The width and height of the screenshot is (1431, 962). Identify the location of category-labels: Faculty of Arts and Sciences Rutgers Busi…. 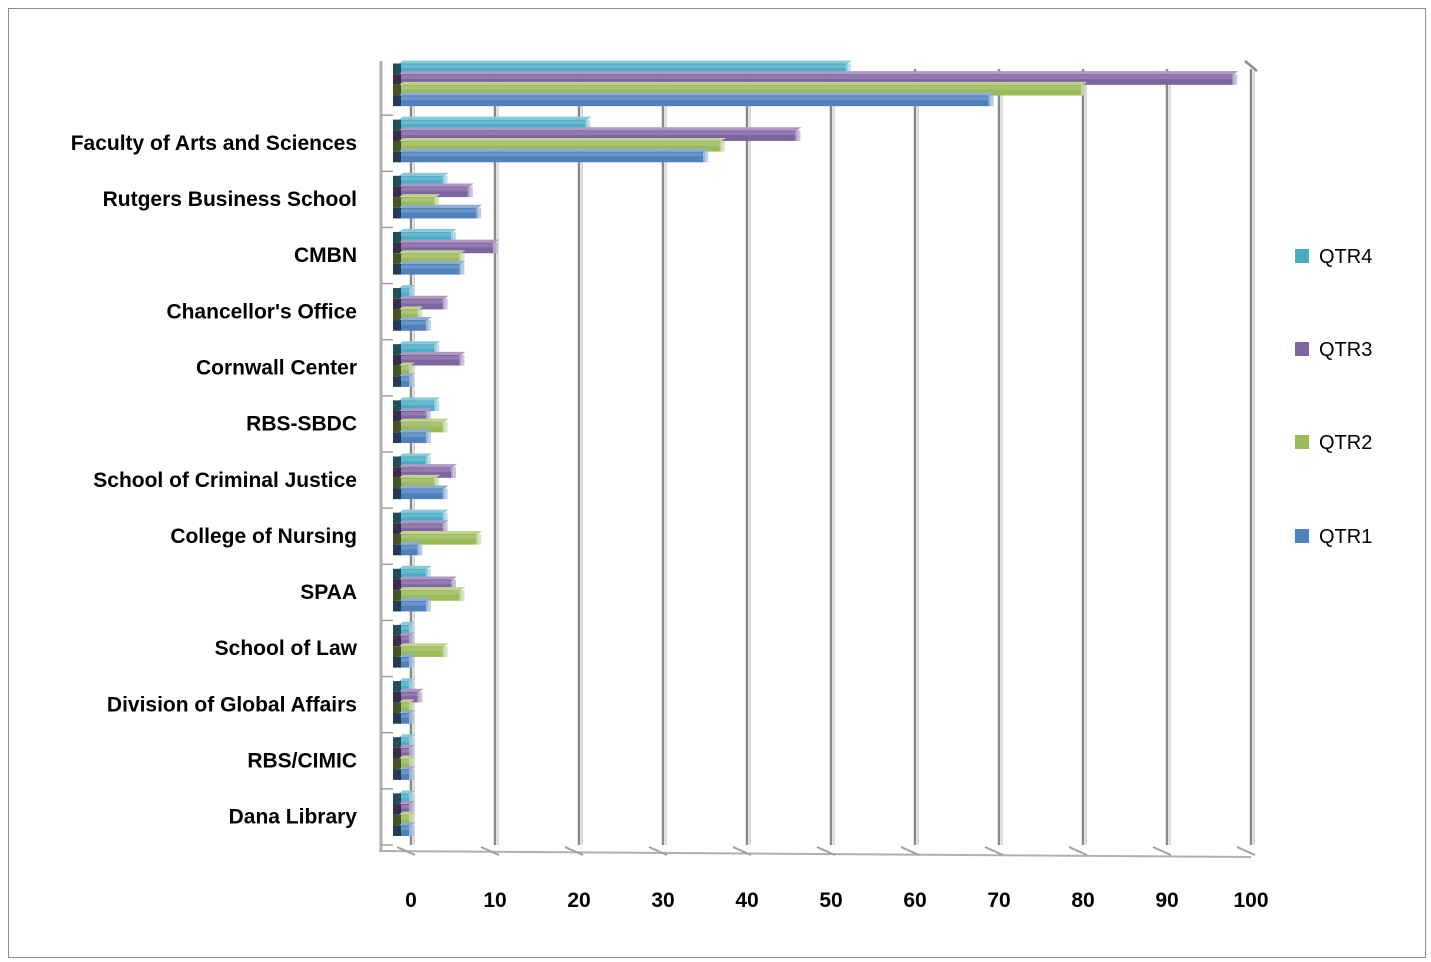
(214, 480).